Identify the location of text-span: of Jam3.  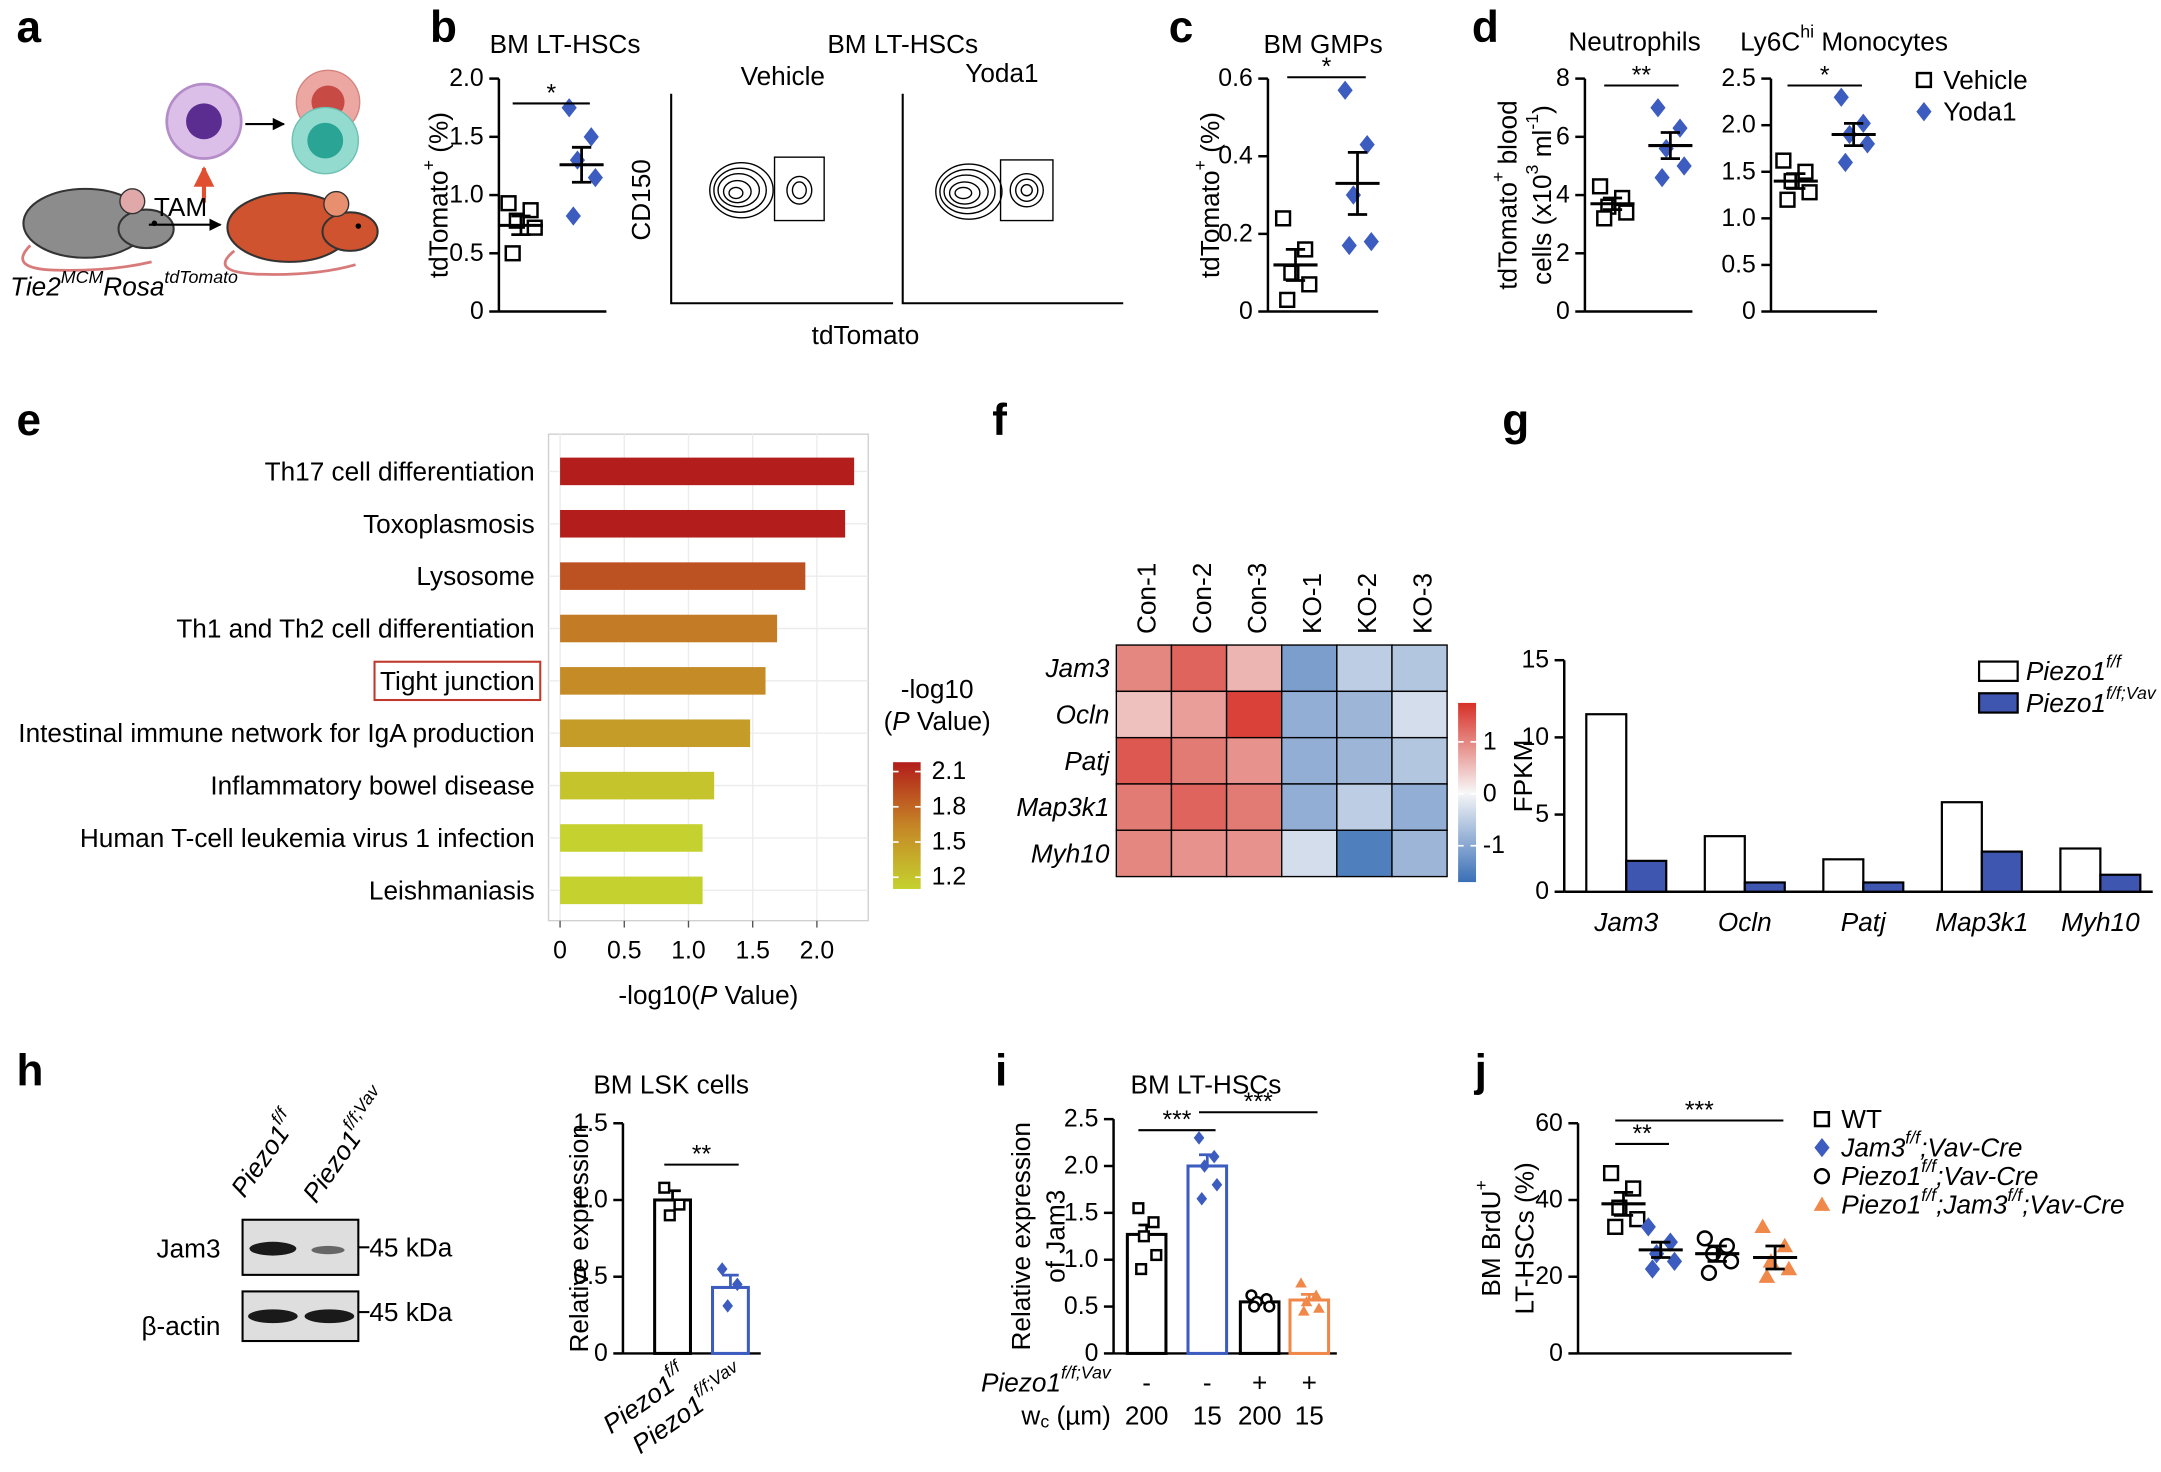
(1056, 1236).